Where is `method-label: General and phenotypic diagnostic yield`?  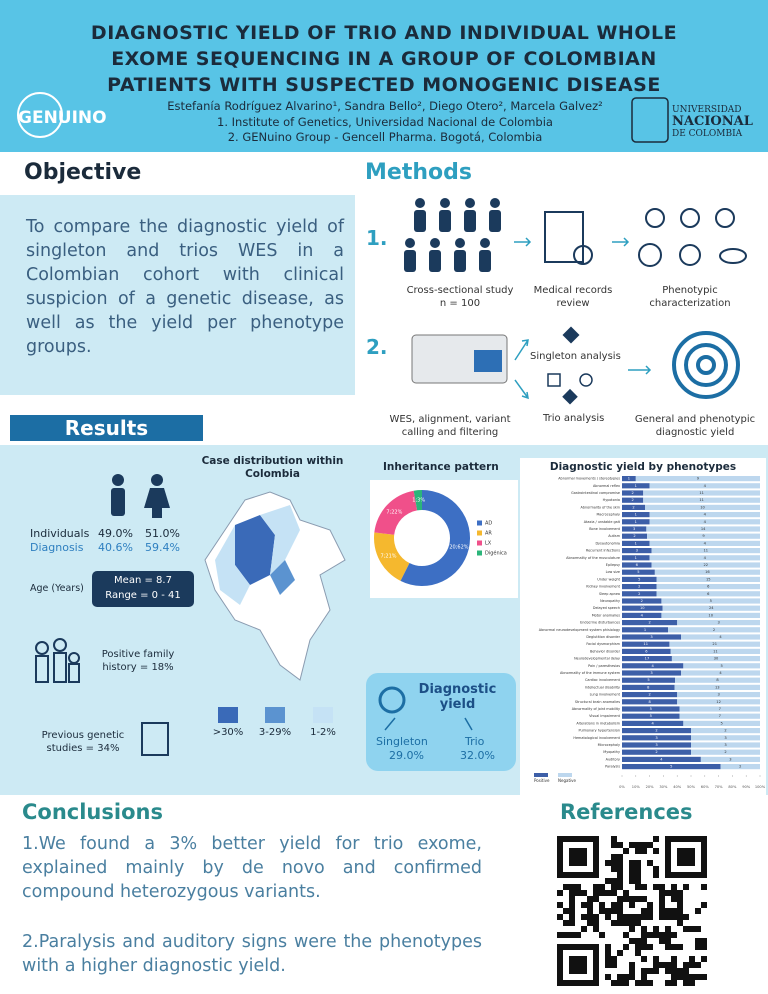
method-label: General and phenotypic diagnostic yield is located at coordinates (695, 426).